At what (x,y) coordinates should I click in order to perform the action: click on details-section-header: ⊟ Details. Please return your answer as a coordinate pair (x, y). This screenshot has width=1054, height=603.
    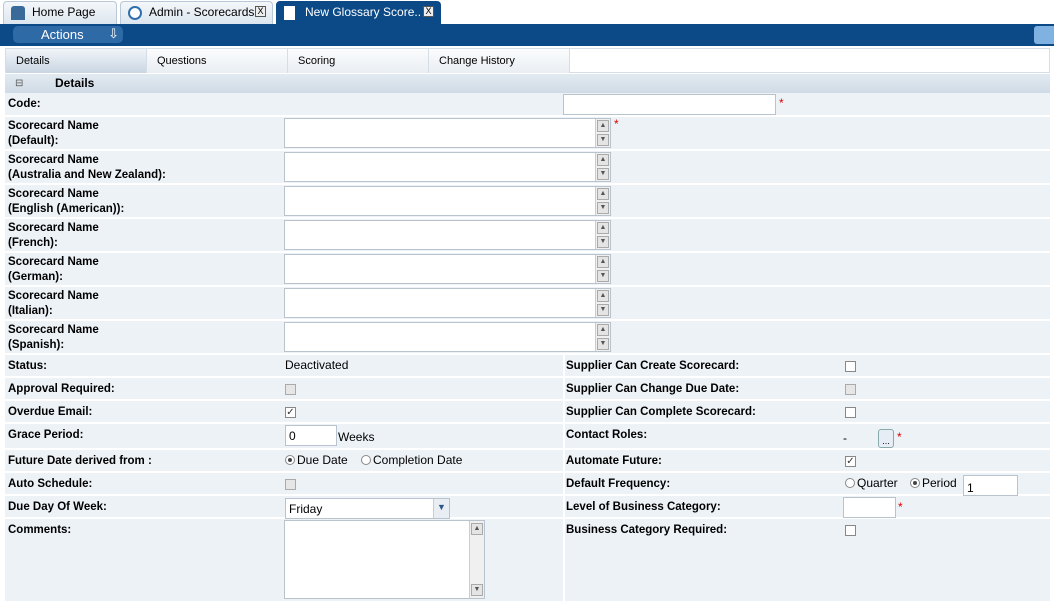
    Looking at the image, I should click on (527, 83).